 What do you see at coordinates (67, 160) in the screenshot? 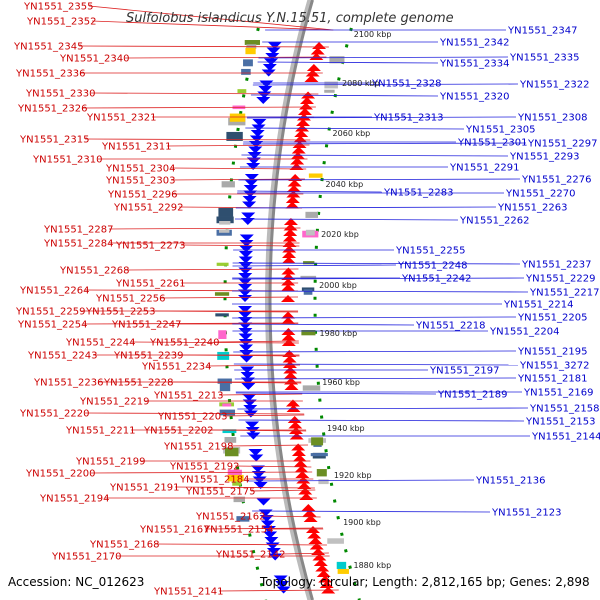
I see `gene-label-forward: YN1551_2310` at bounding box center [67, 160].